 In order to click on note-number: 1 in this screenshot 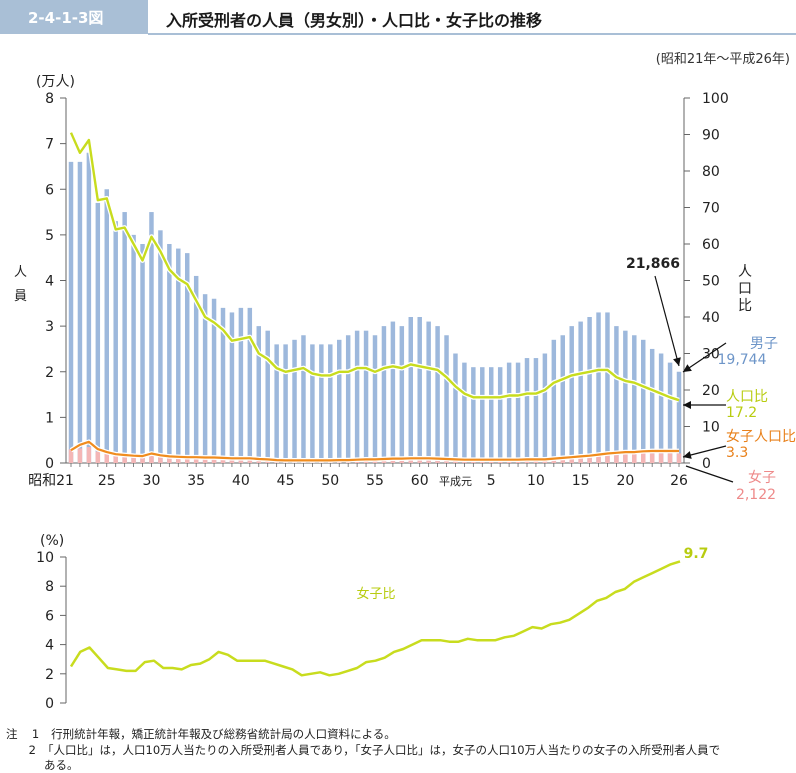, I will do `click(35, 734)`.